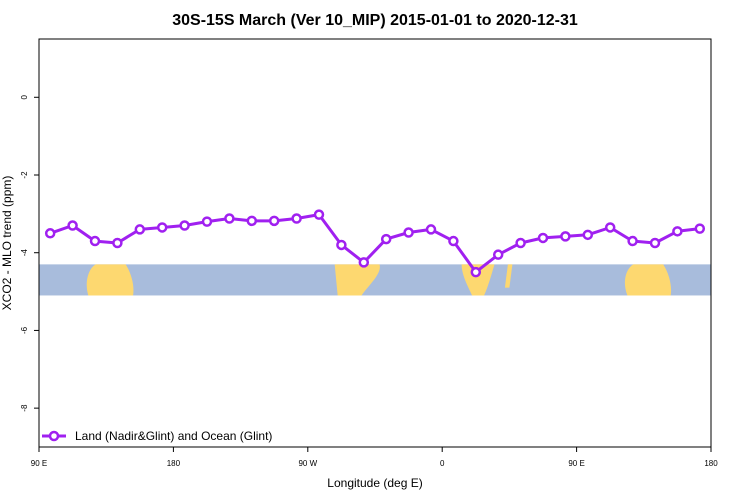  Describe the element at coordinates (24, 253) in the screenshot. I see `y-tick-label: -4` at that location.